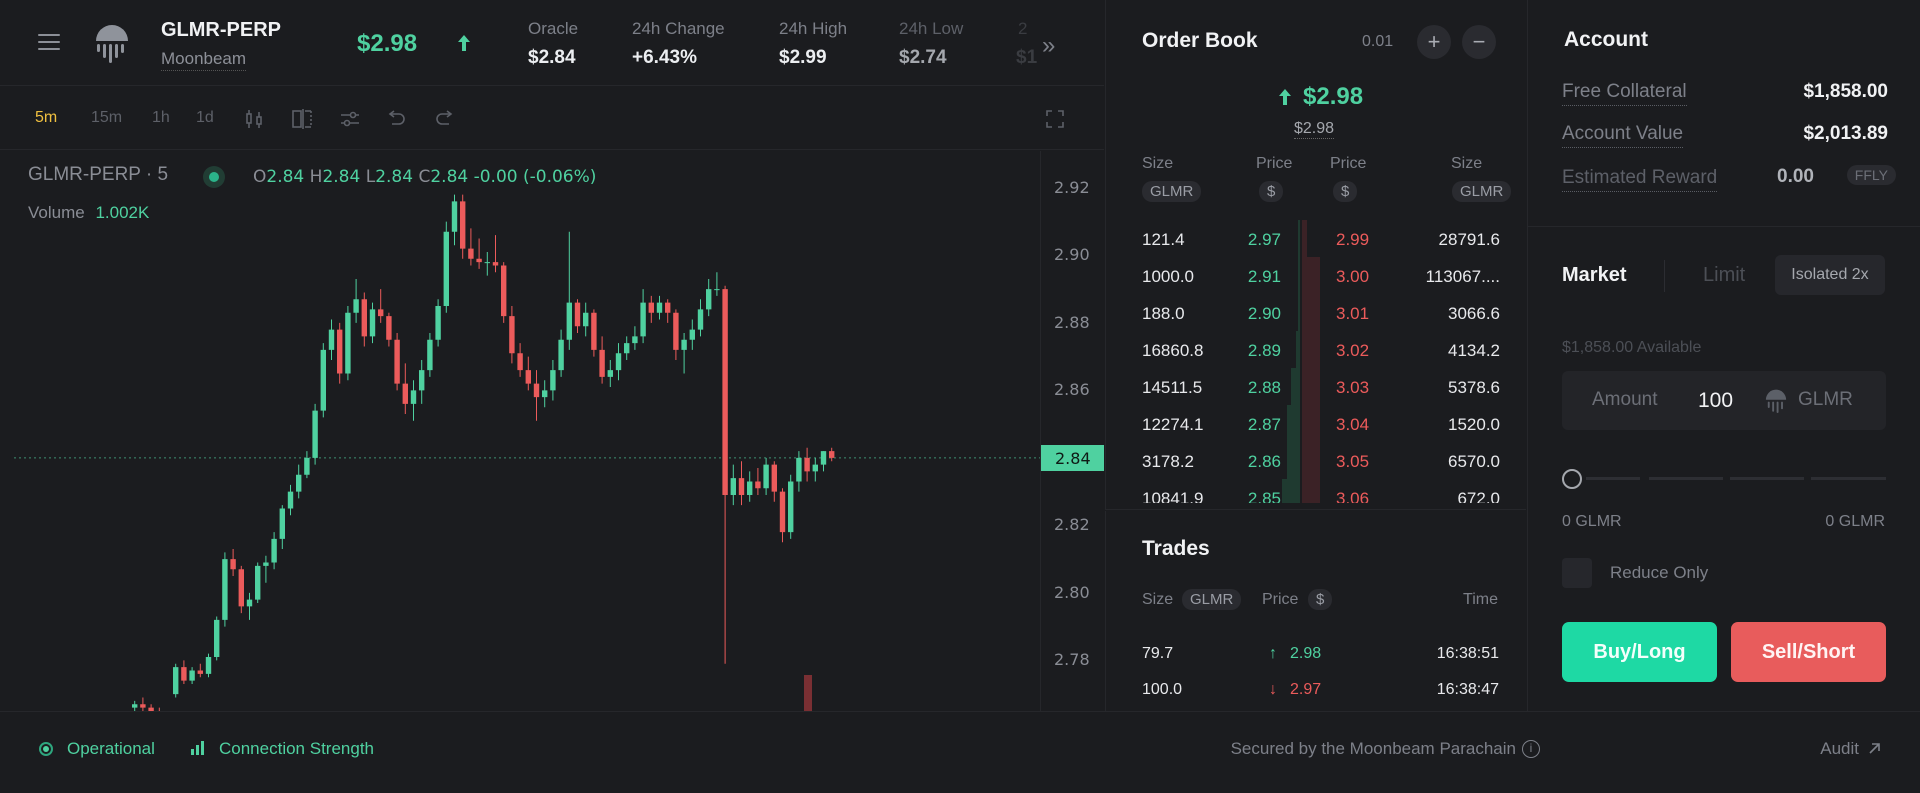 Image resolution: width=1920 pixels, height=793 pixels. Describe the element at coordinates (1072, 431) in the screenshot. I see `price-axis: 2.922.902.882.862.842.822.802.782.84` at that location.